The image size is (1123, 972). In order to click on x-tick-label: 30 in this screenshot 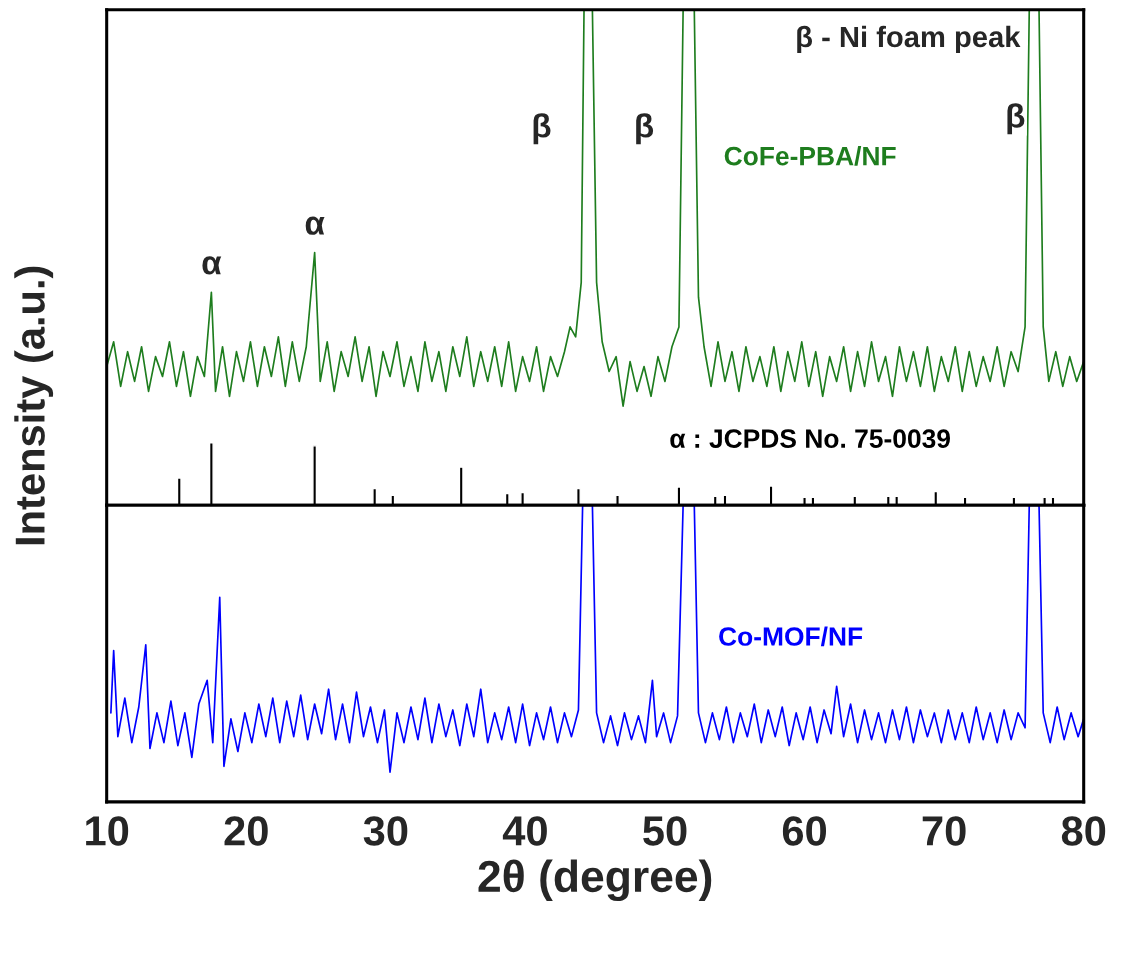, I will do `click(385, 831)`.